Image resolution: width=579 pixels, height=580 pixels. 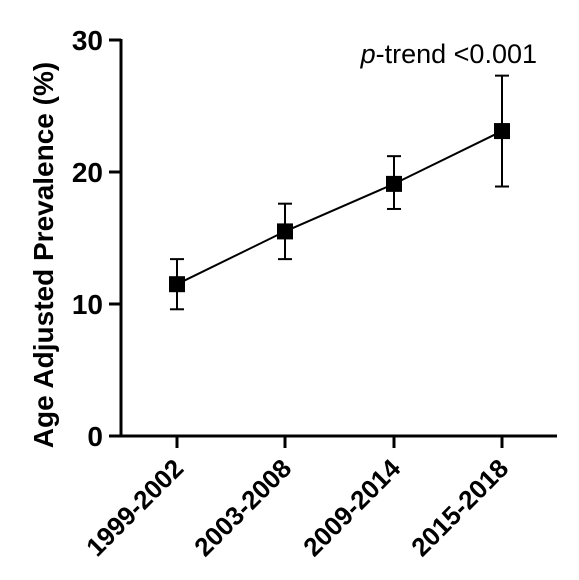 I want to click on p-trend-annotation: p-trend <0.001, so click(x=448, y=54).